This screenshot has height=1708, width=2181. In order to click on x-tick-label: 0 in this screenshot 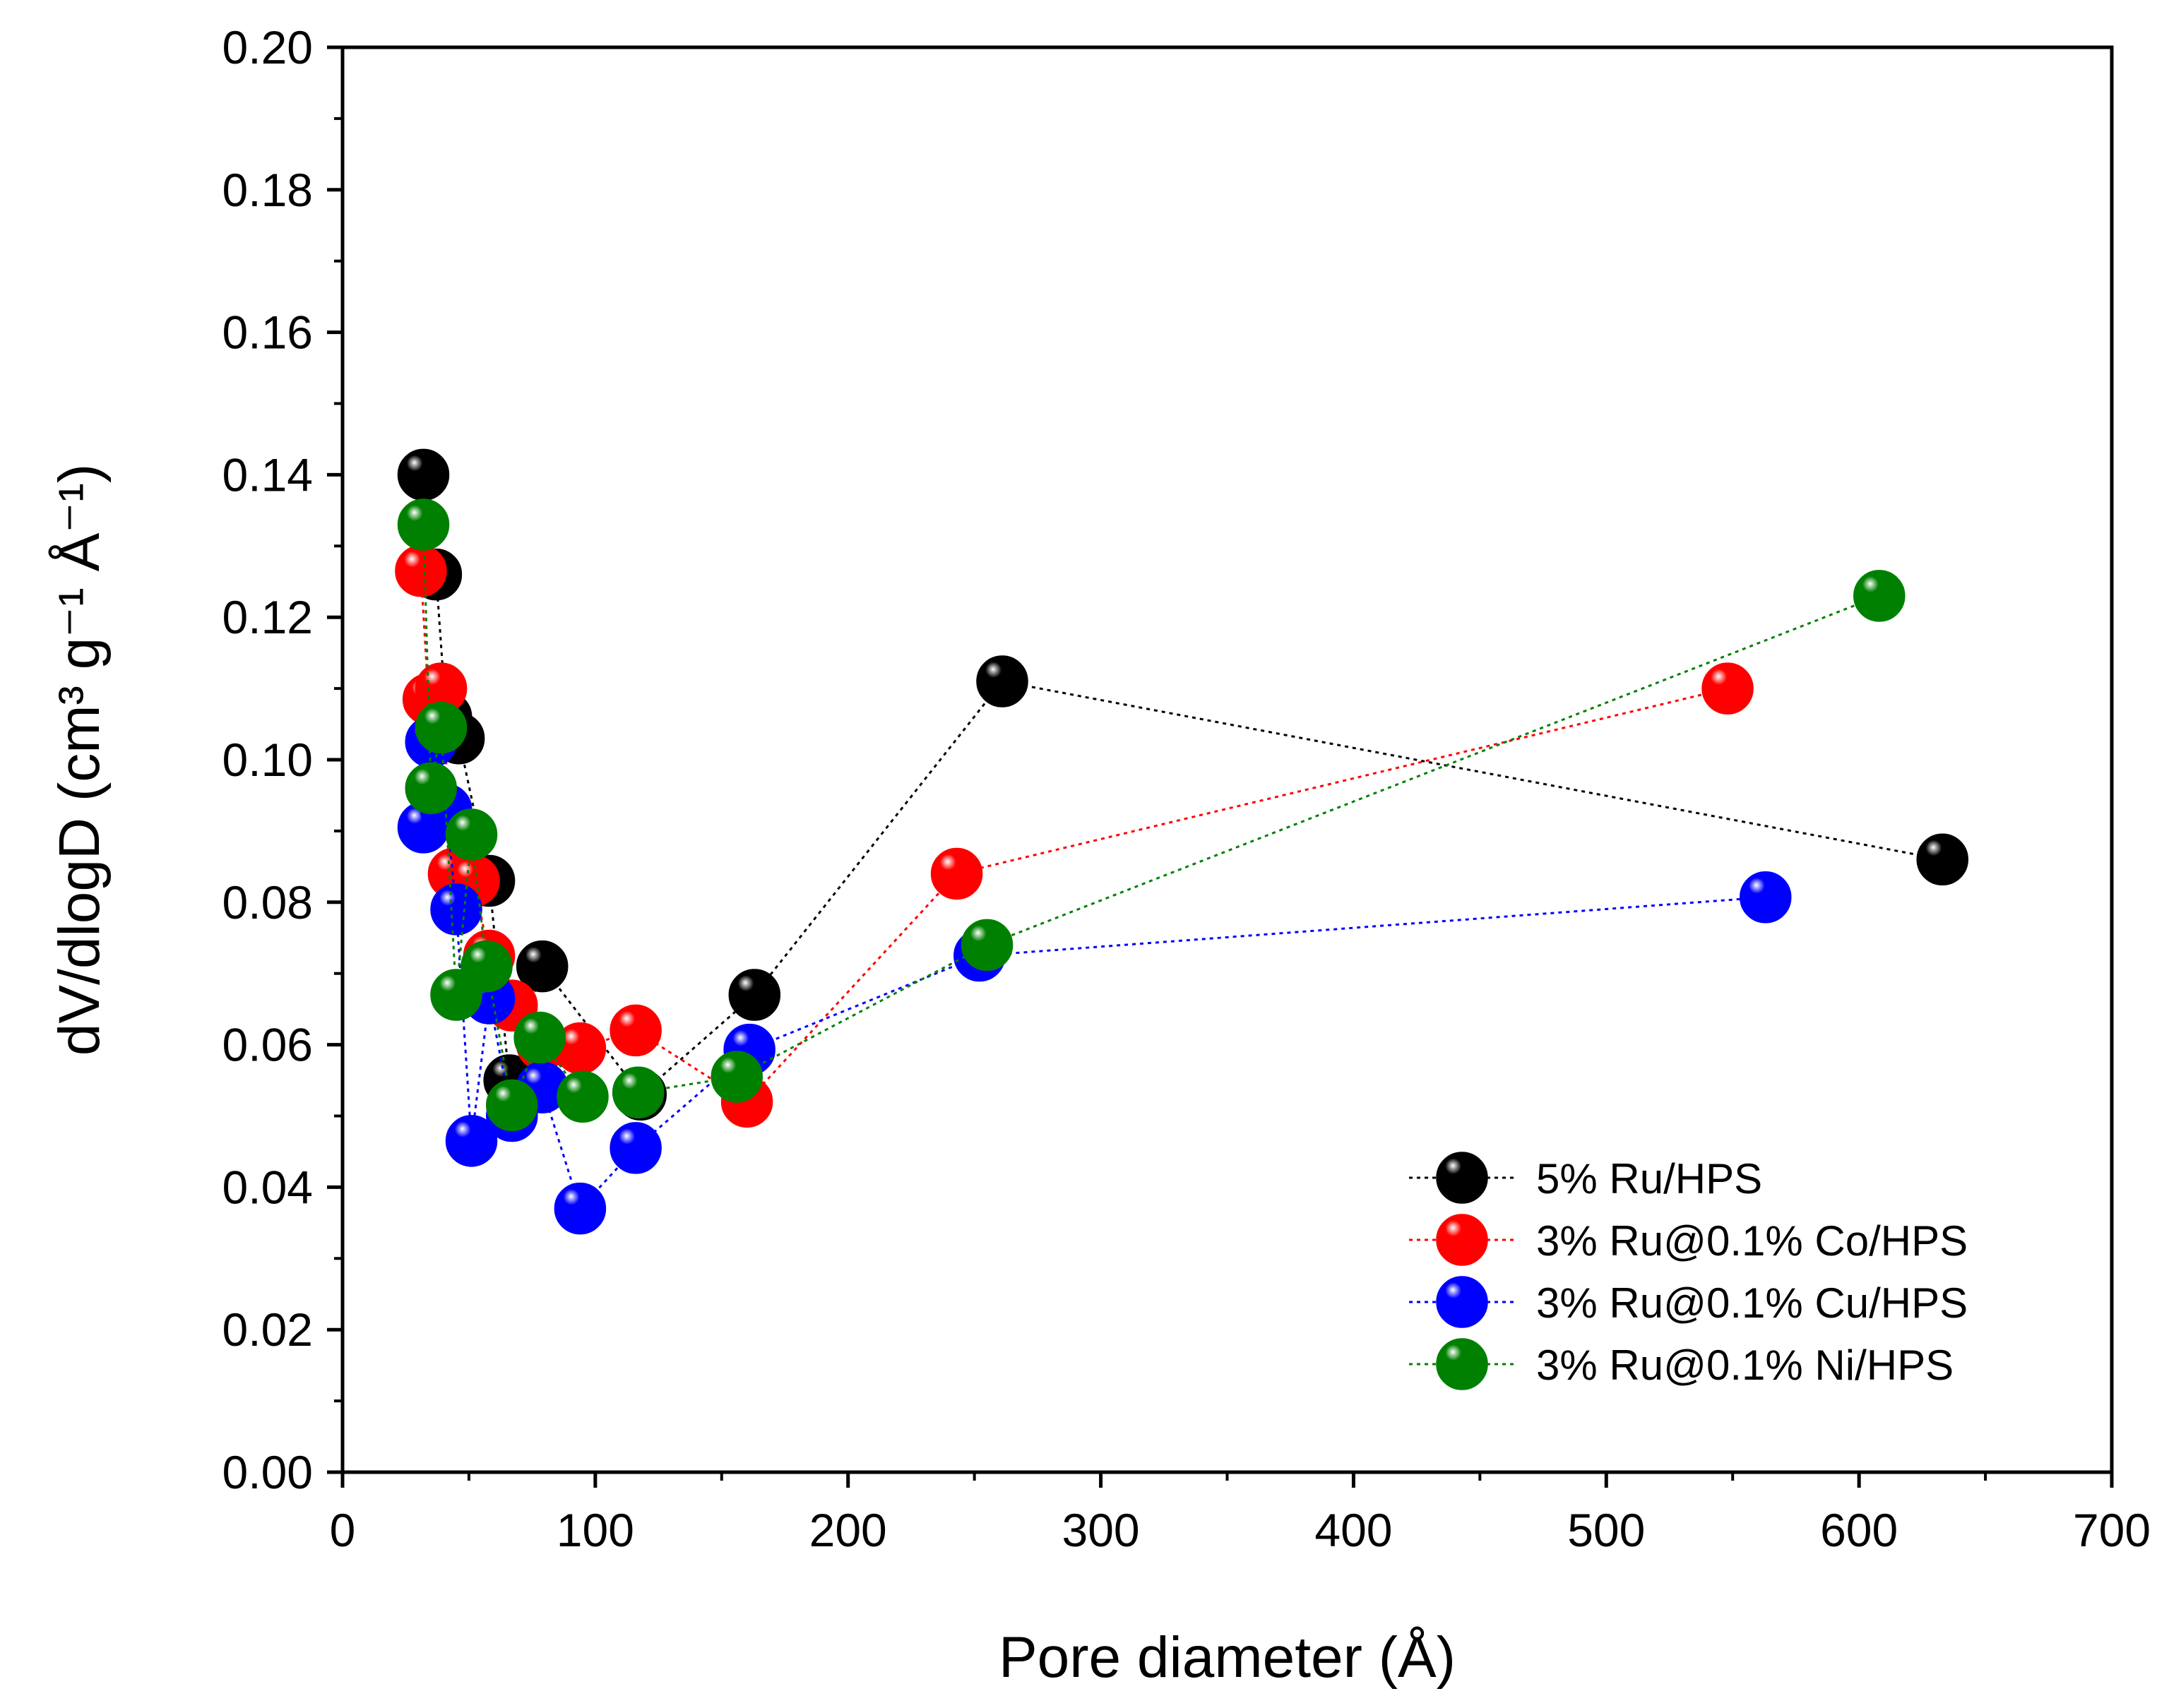, I will do `click(343, 1530)`.